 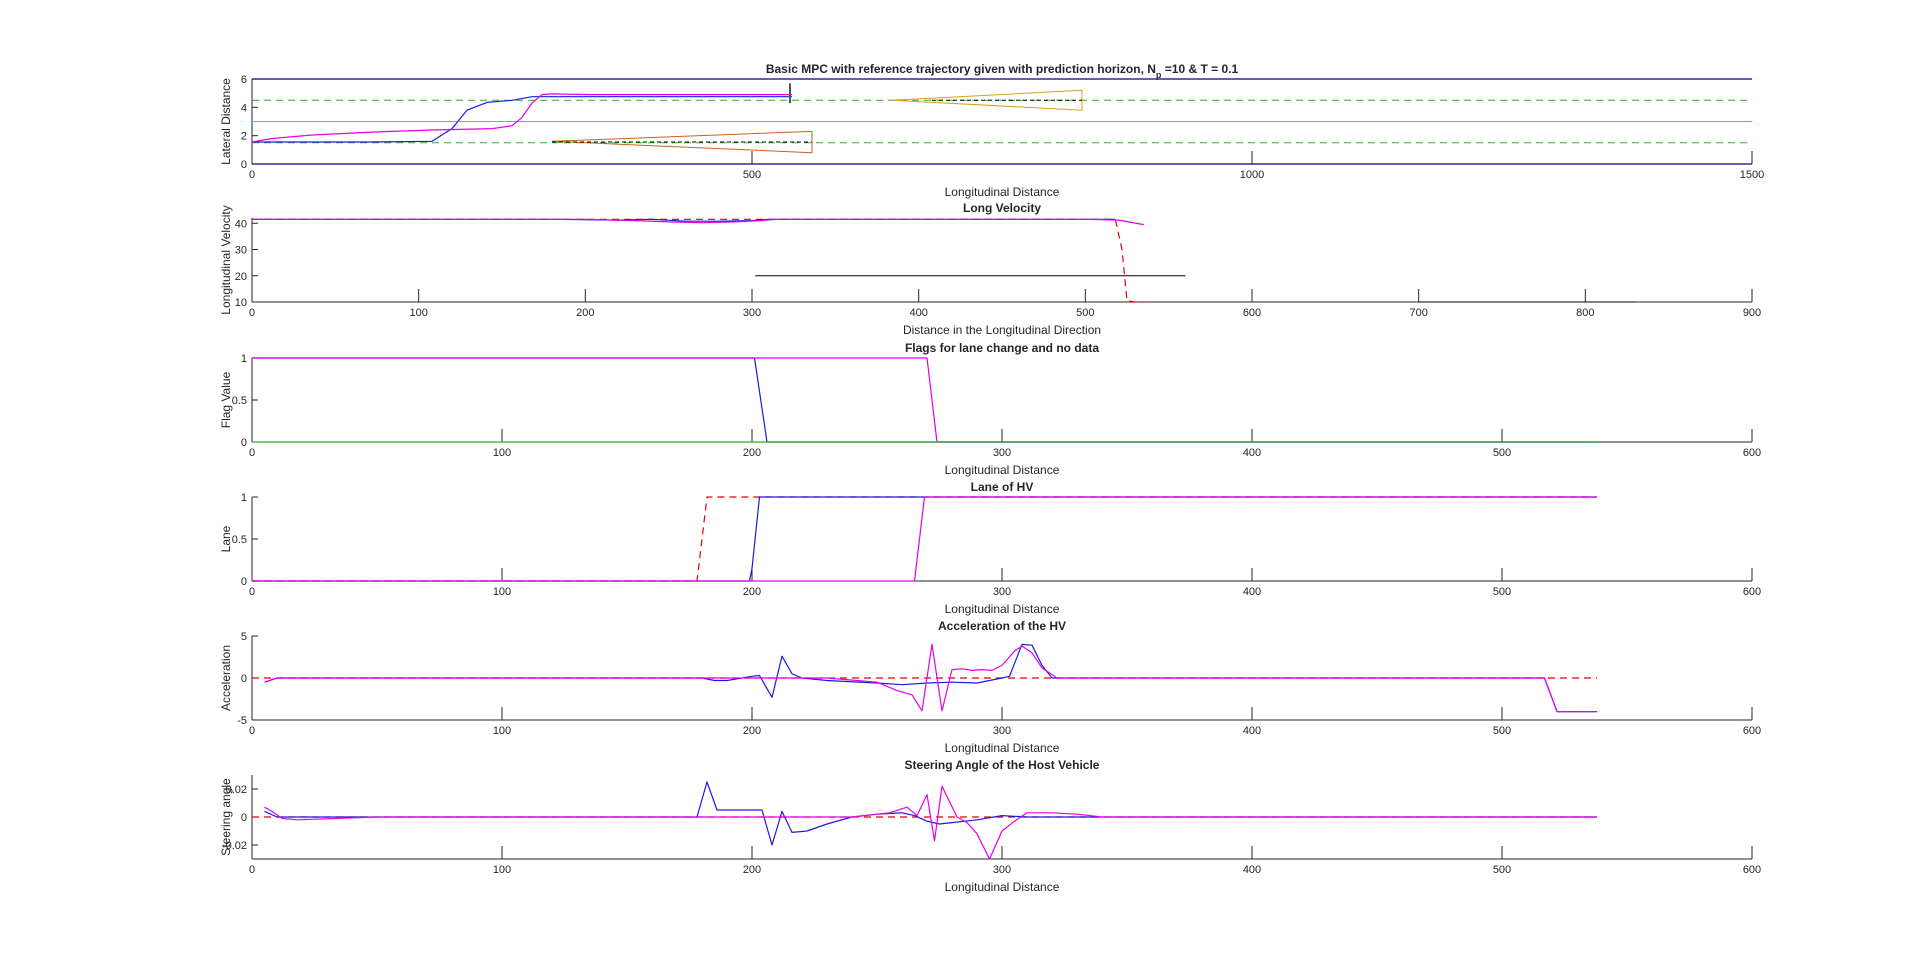 I want to click on y-axis-label: Steering angle, so click(x=226, y=817).